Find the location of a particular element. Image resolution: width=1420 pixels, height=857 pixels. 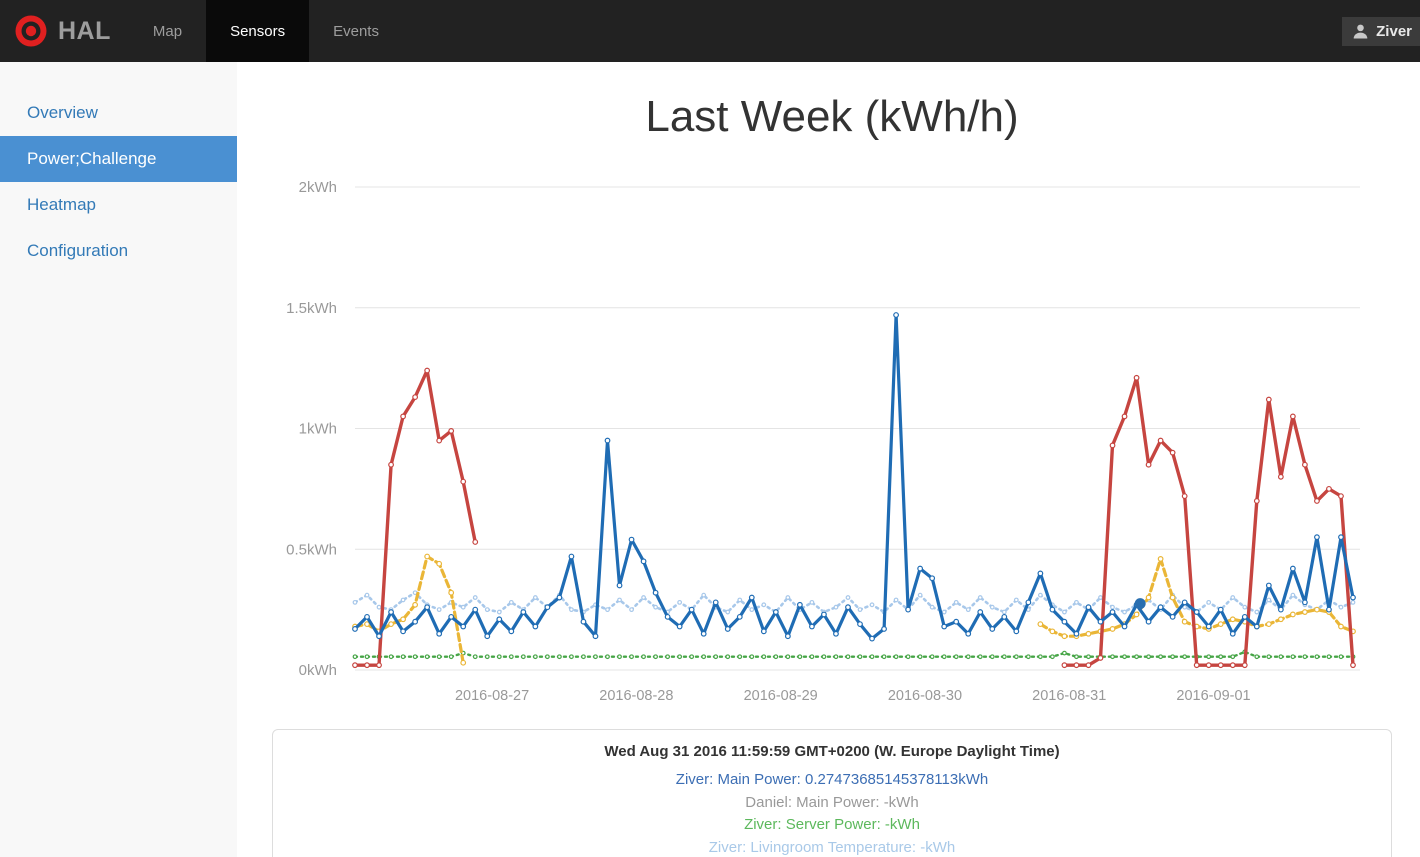

sidebar-item-overview: Overview is located at coordinates (62, 112).